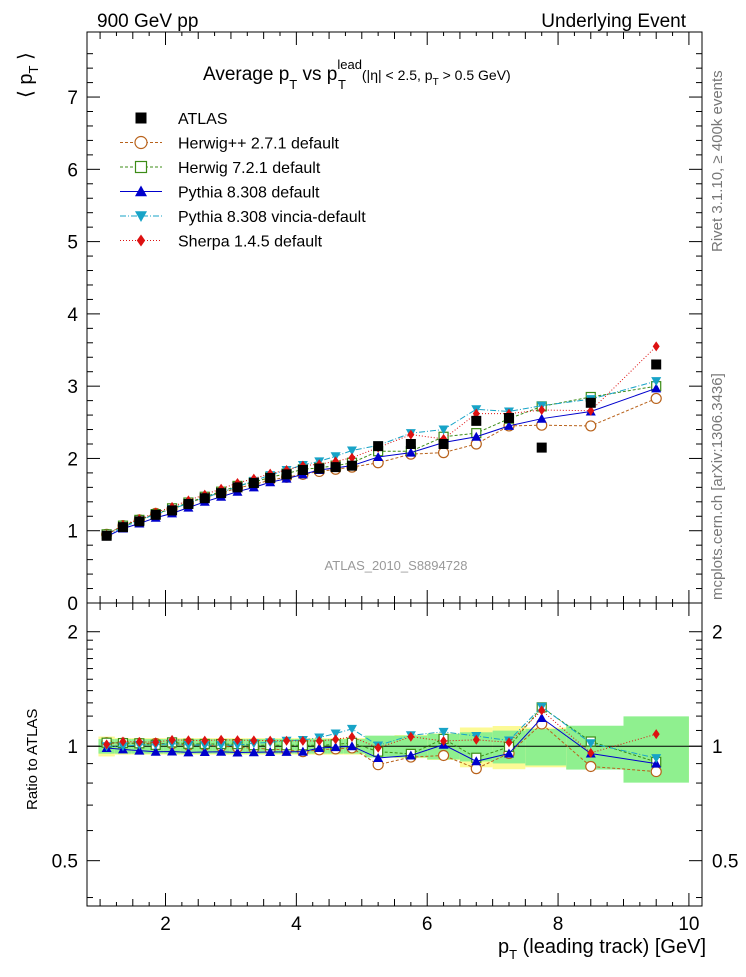 Image resolution: width=746 pixels, height=977 pixels. Describe the element at coordinates (72, 633) in the screenshot. I see `y-tick-label-ratio: 2` at that location.